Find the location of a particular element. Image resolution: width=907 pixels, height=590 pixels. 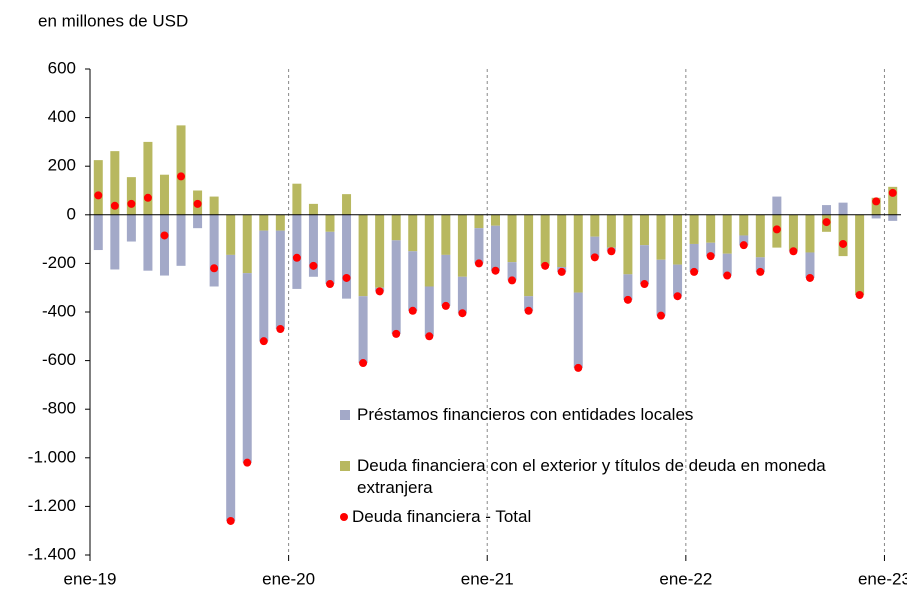

y-tick-label: -400 is located at coordinates (59, 310).